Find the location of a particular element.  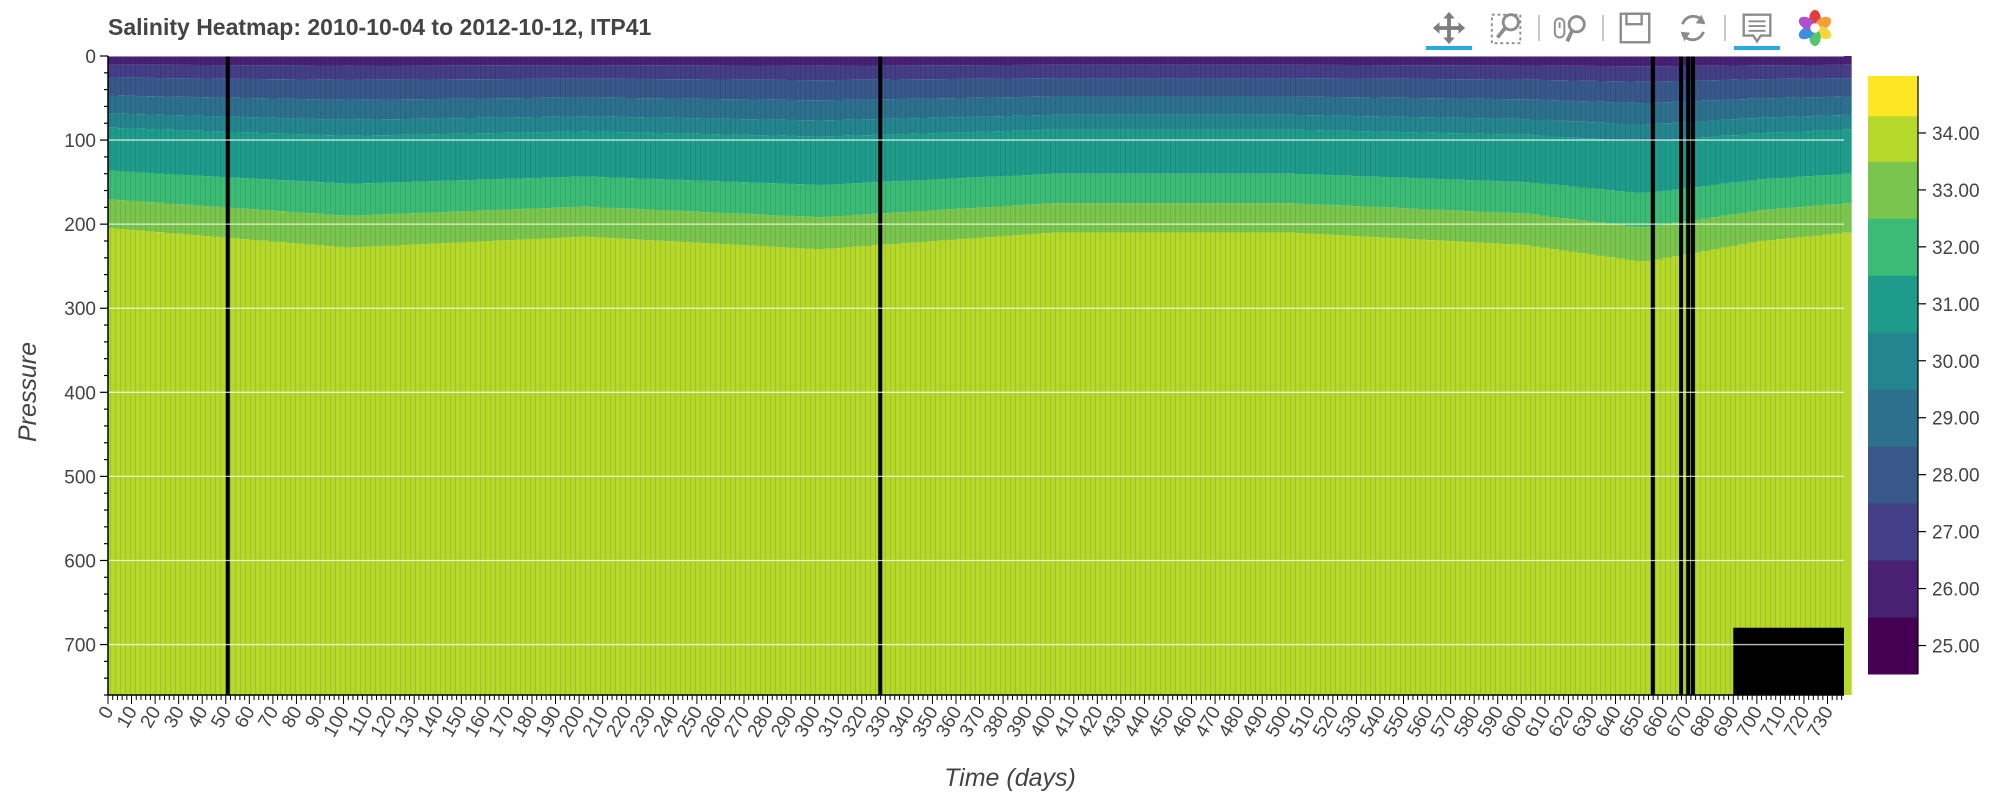

y-tick-label: 100 is located at coordinates (80, 141).